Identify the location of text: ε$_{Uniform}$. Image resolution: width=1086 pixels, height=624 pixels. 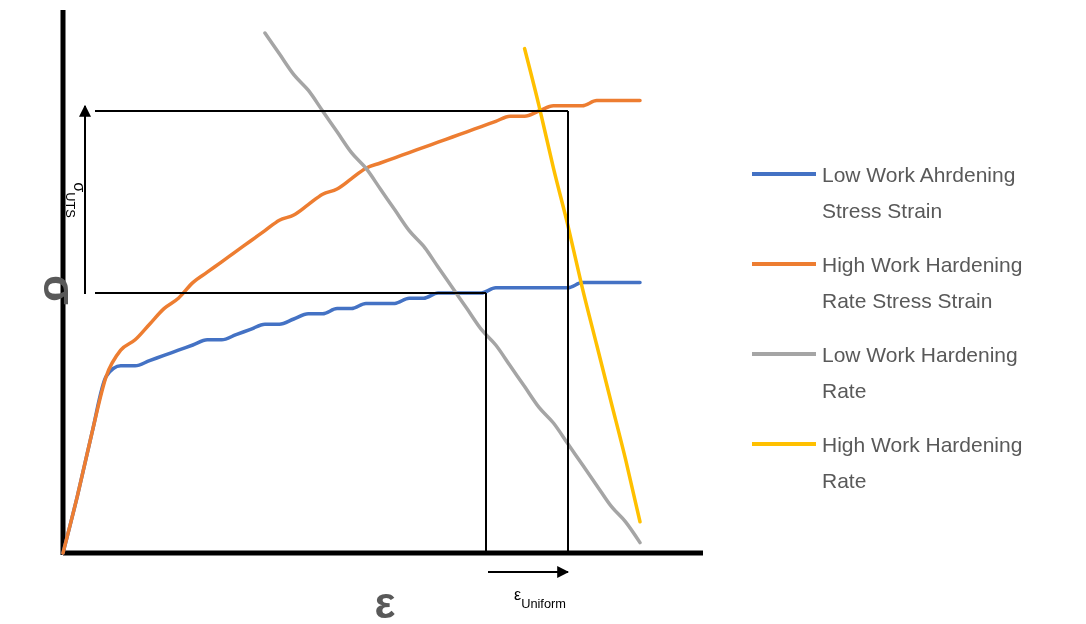
(540, 598).